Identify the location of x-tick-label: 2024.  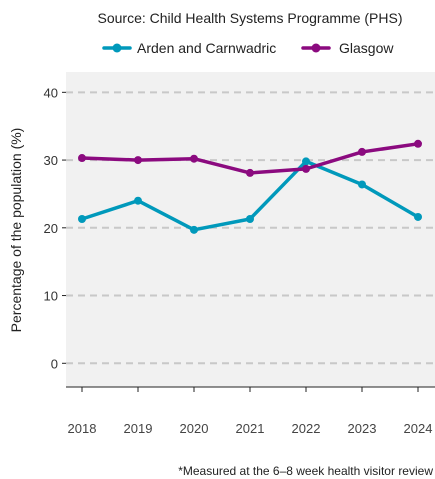
(418, 428).